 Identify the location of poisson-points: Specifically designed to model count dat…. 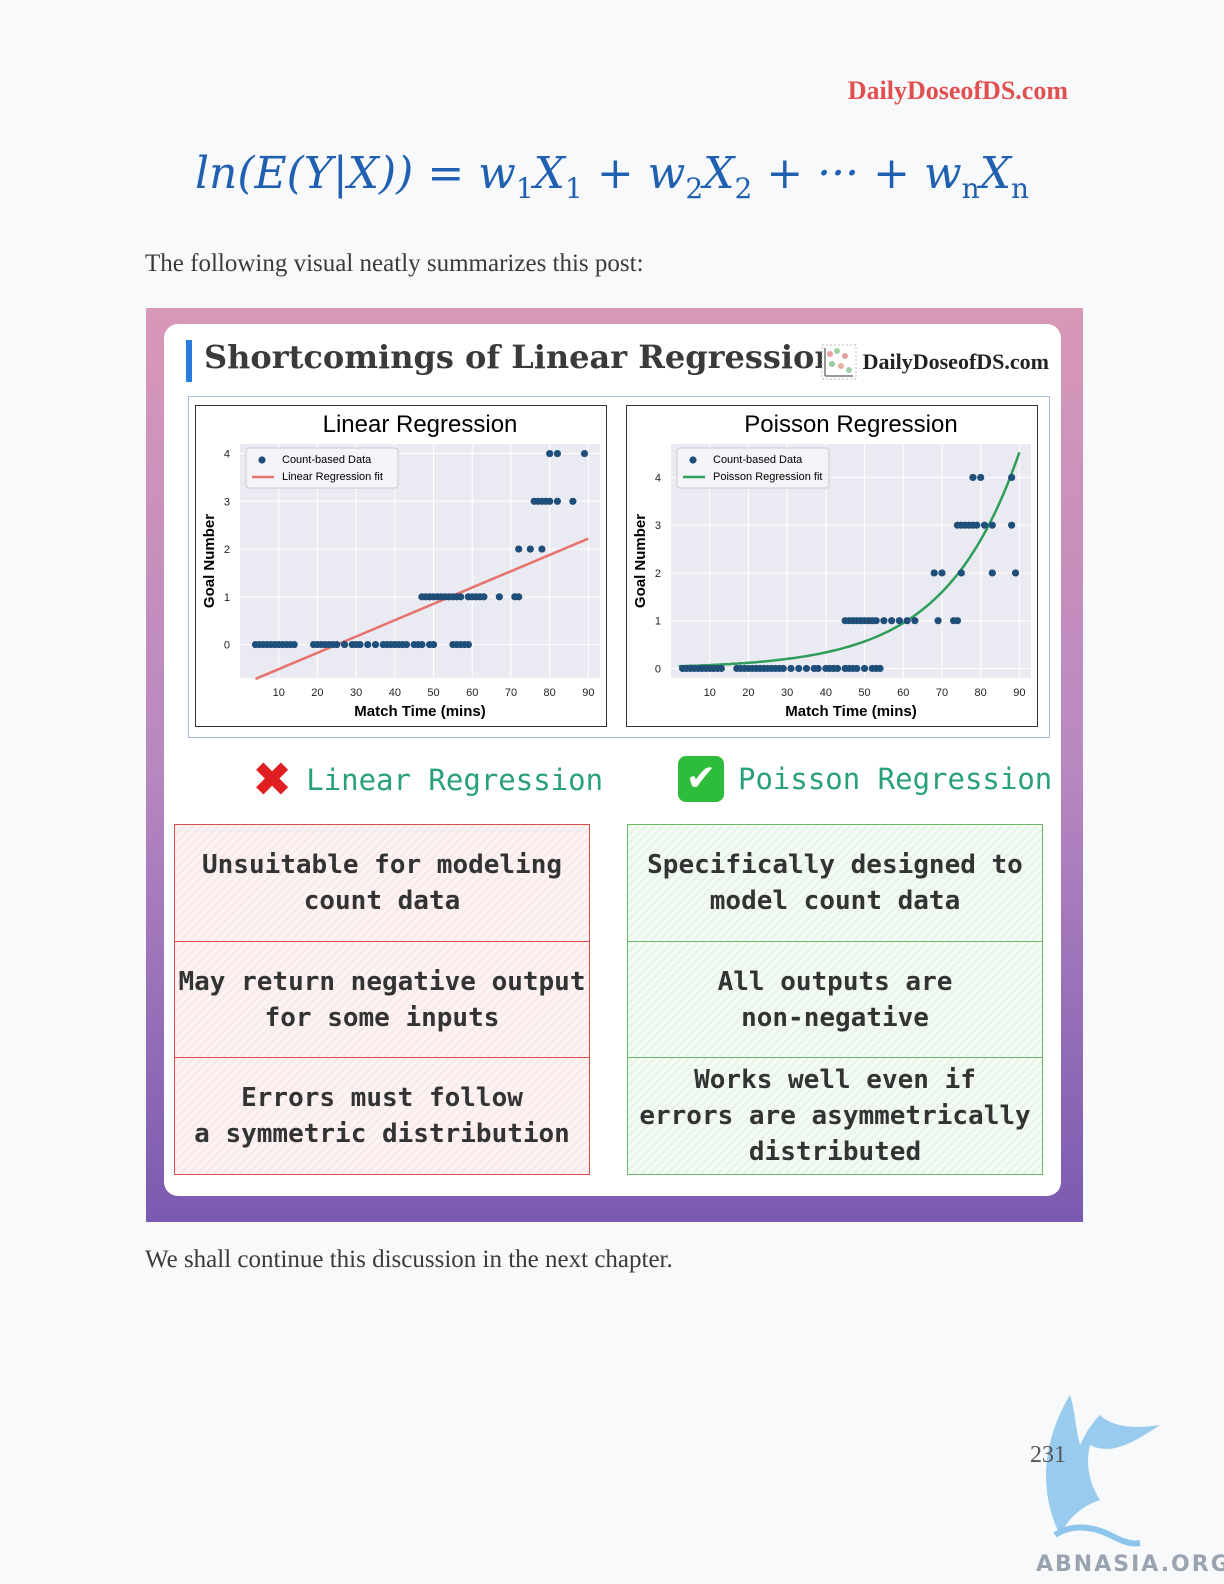
(835, 999).